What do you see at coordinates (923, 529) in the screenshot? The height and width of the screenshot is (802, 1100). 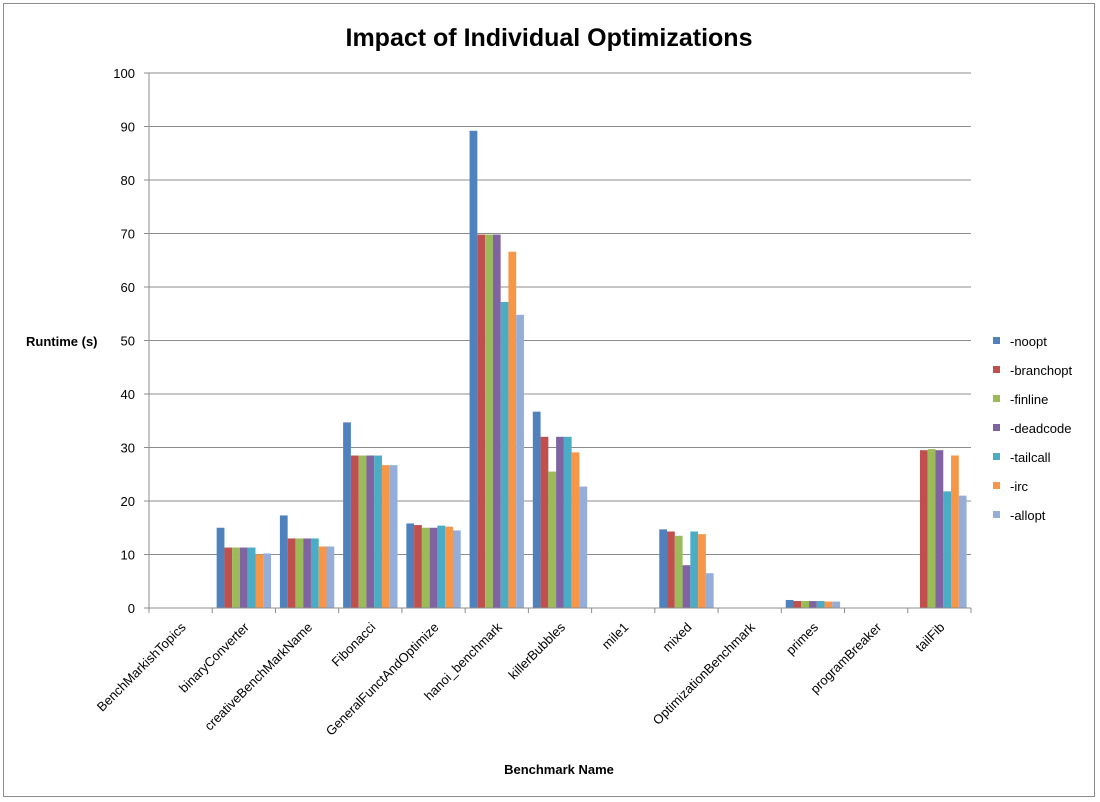 I see `bar-branchopt-tailFib` at bounding box center [923, 529].